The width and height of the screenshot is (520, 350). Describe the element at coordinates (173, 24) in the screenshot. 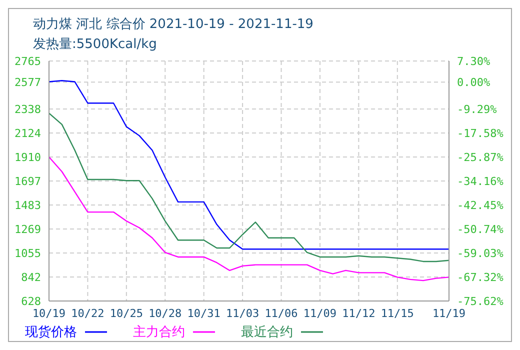

I see `chart-title: 动力煤 河北 综合价 2021-10-19 - 2021-11-19` at that location.